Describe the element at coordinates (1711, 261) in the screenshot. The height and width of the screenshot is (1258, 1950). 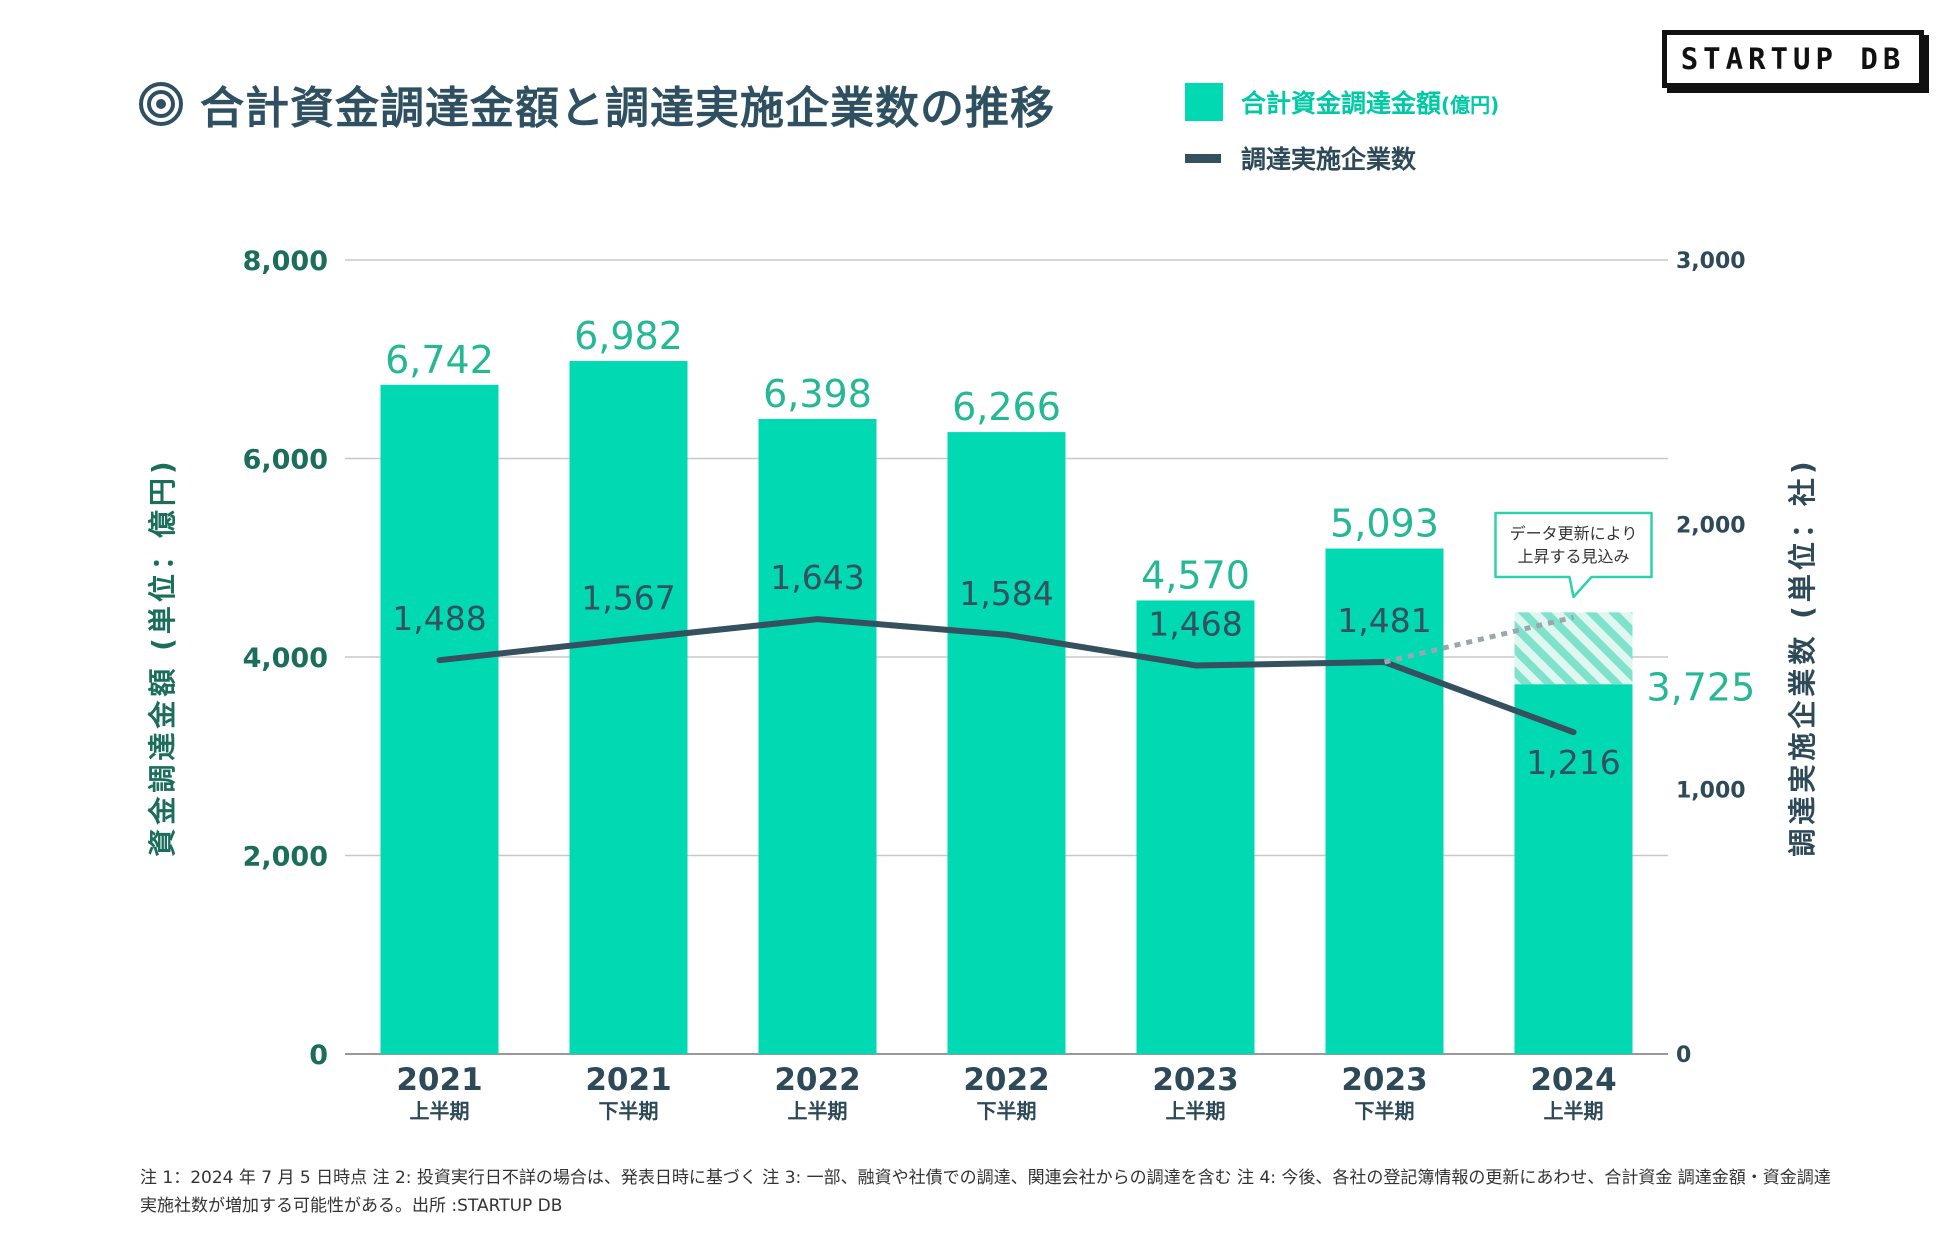
I see `y-right-tick-label: 3,000` at that location.